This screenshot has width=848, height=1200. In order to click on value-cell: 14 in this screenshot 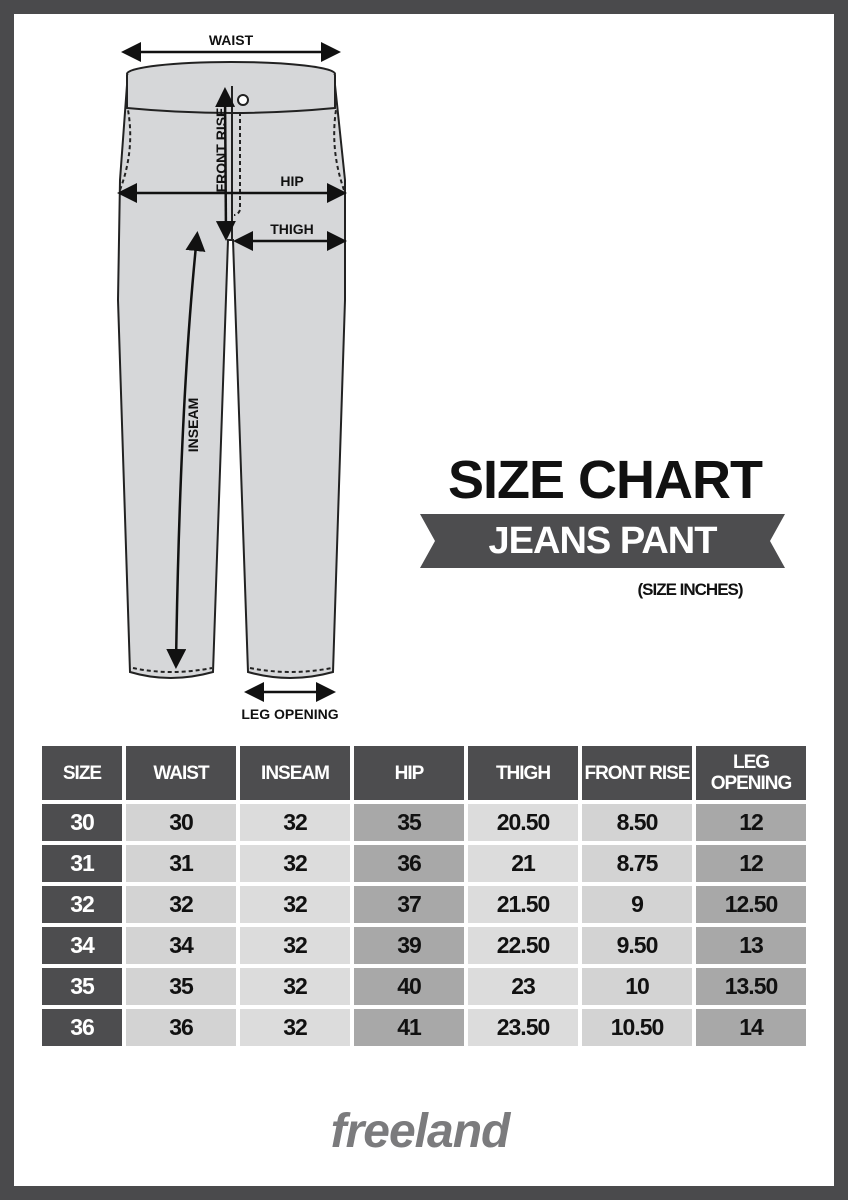, I will do `click(751, 1027)`.